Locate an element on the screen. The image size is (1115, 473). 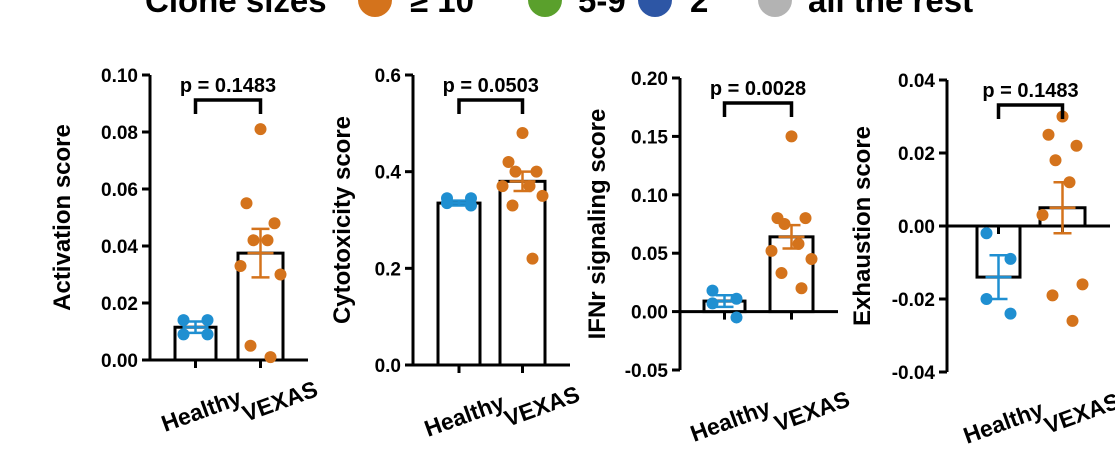
y-axis-label: IFNr signaling score is located at coordinates (597, 224).